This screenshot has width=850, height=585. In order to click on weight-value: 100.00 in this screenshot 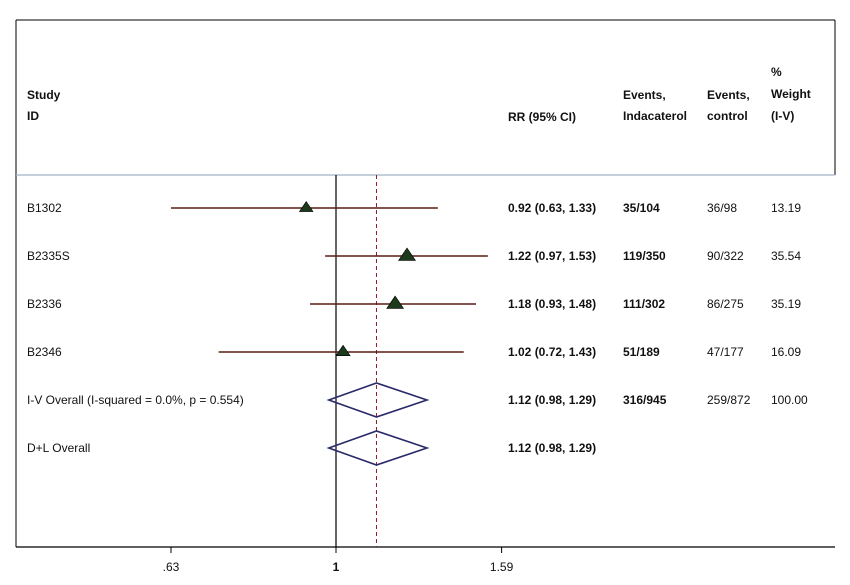, I will do `click(789, 400)`.